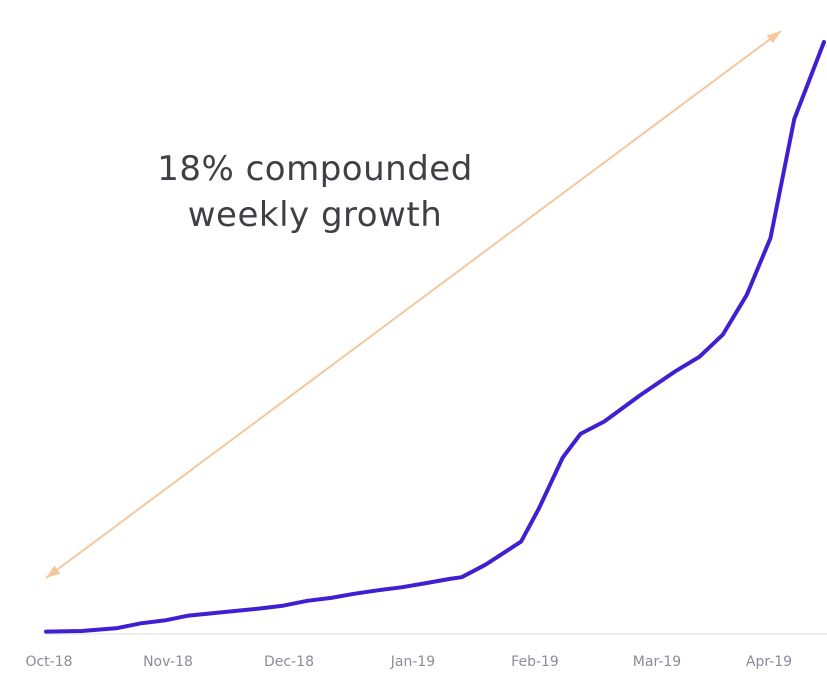  I want to click on annotation-line-2: weekly growth, so click(315, 215).